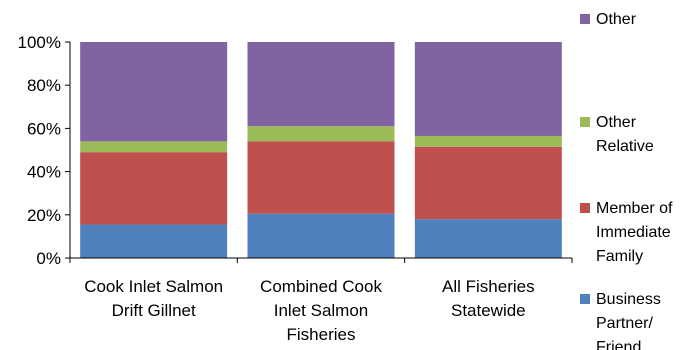 This screenshot has width=681, height=350. Describe the element at coordinates (488, 238) in the screenshot. I see `bar-segment-c2-s0` at that location.